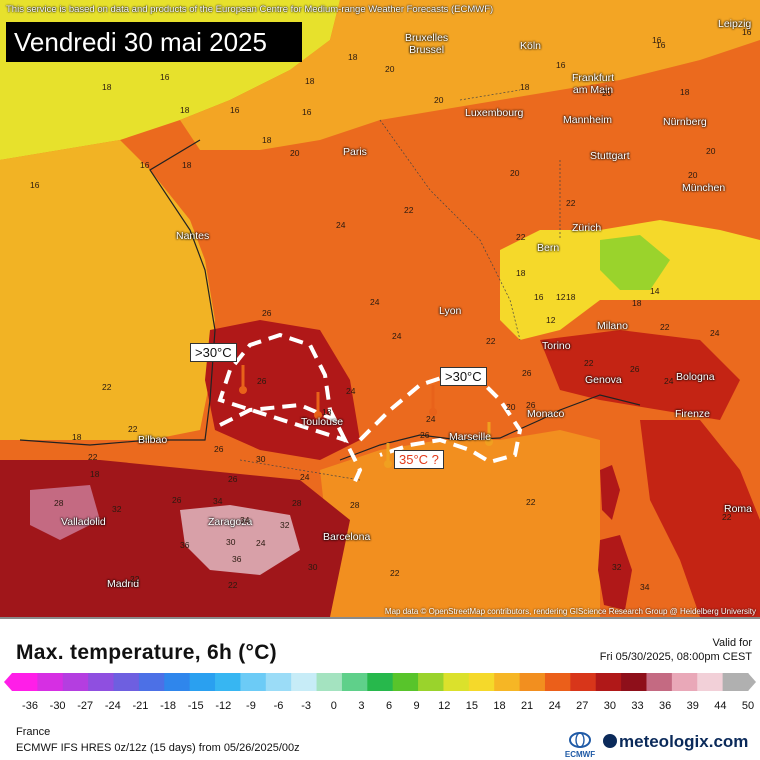  I want to click on scale-tick-label: -30, so click(58, 706).